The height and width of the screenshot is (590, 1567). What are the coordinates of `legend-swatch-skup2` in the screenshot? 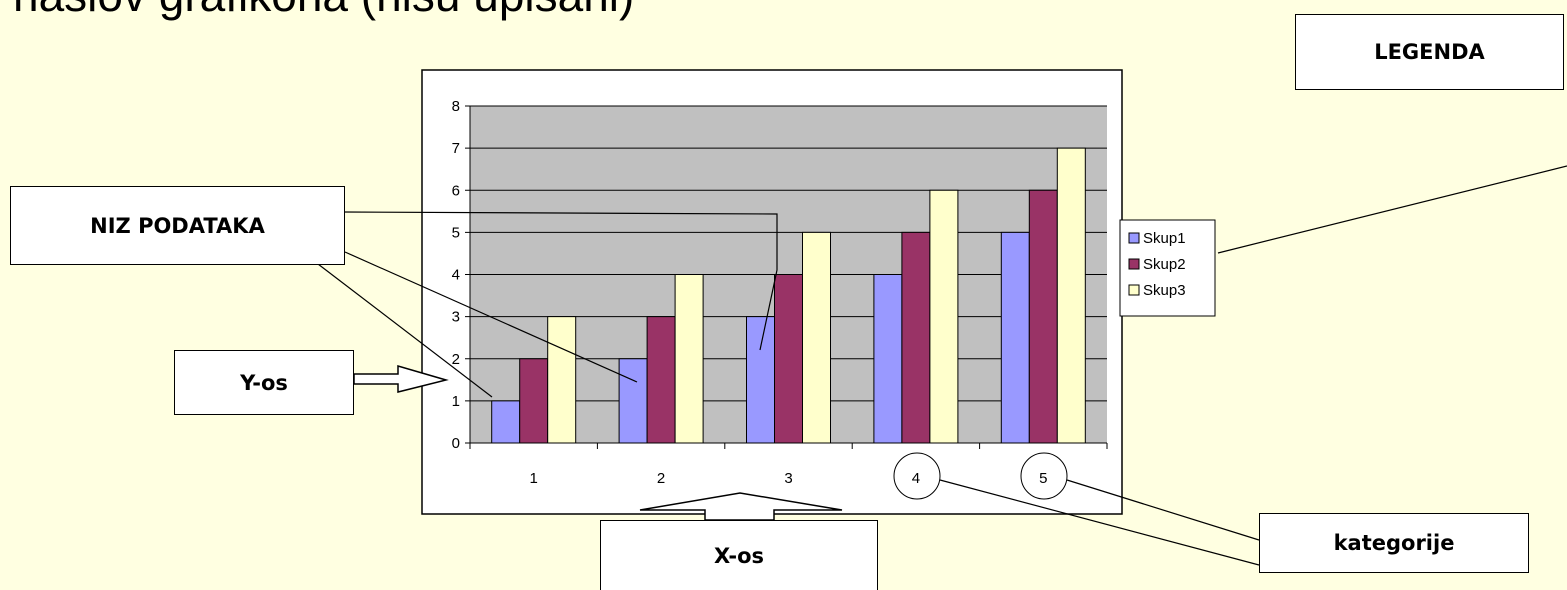 It's located at (1134, 264).